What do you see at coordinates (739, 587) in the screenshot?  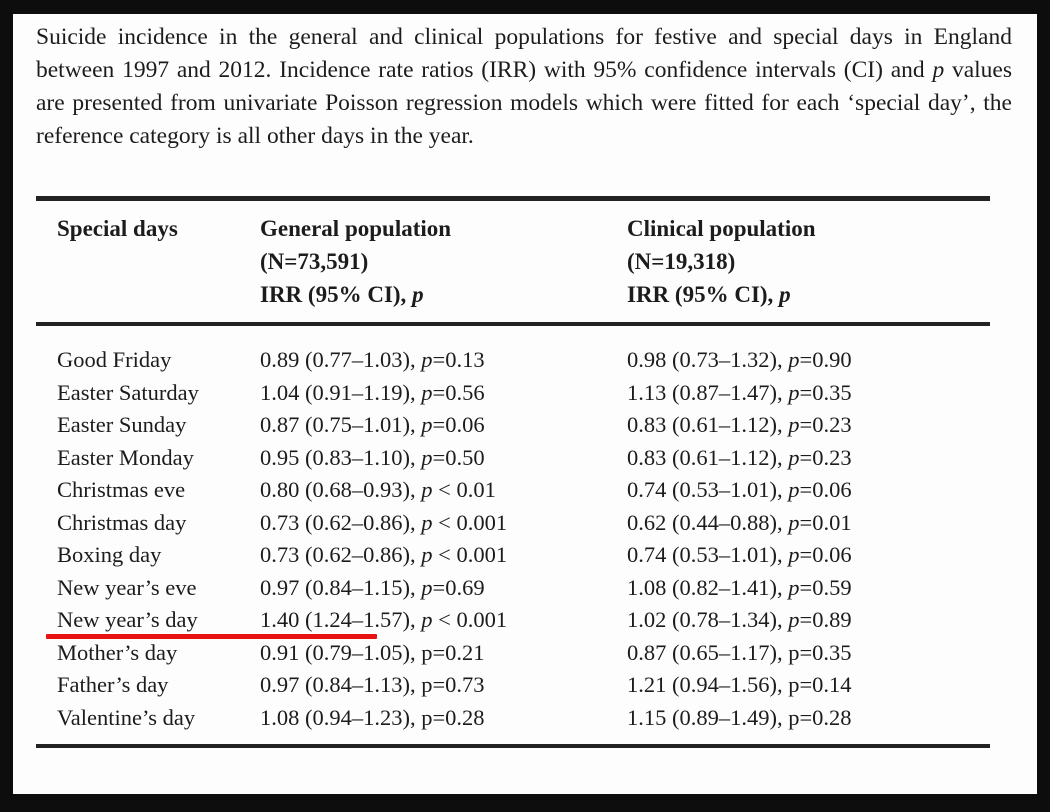 I see `cell-clinical-irr: 1.08 (0.82–1.41), p=0.59` at bounding box center [739, 587].